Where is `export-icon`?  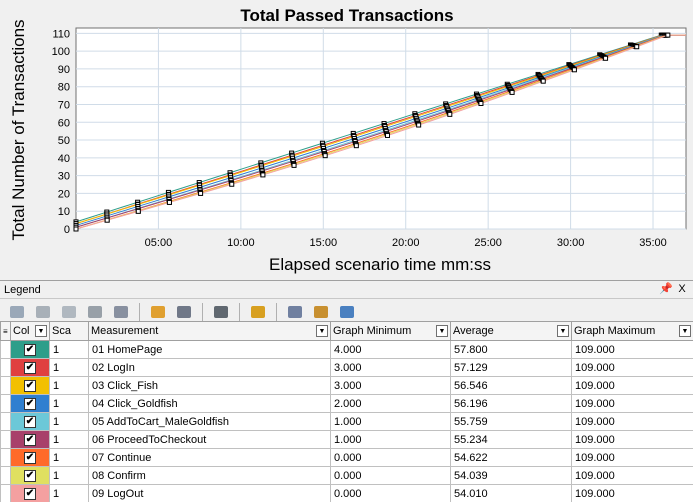 export-icon is located at coordinates (295, 312).